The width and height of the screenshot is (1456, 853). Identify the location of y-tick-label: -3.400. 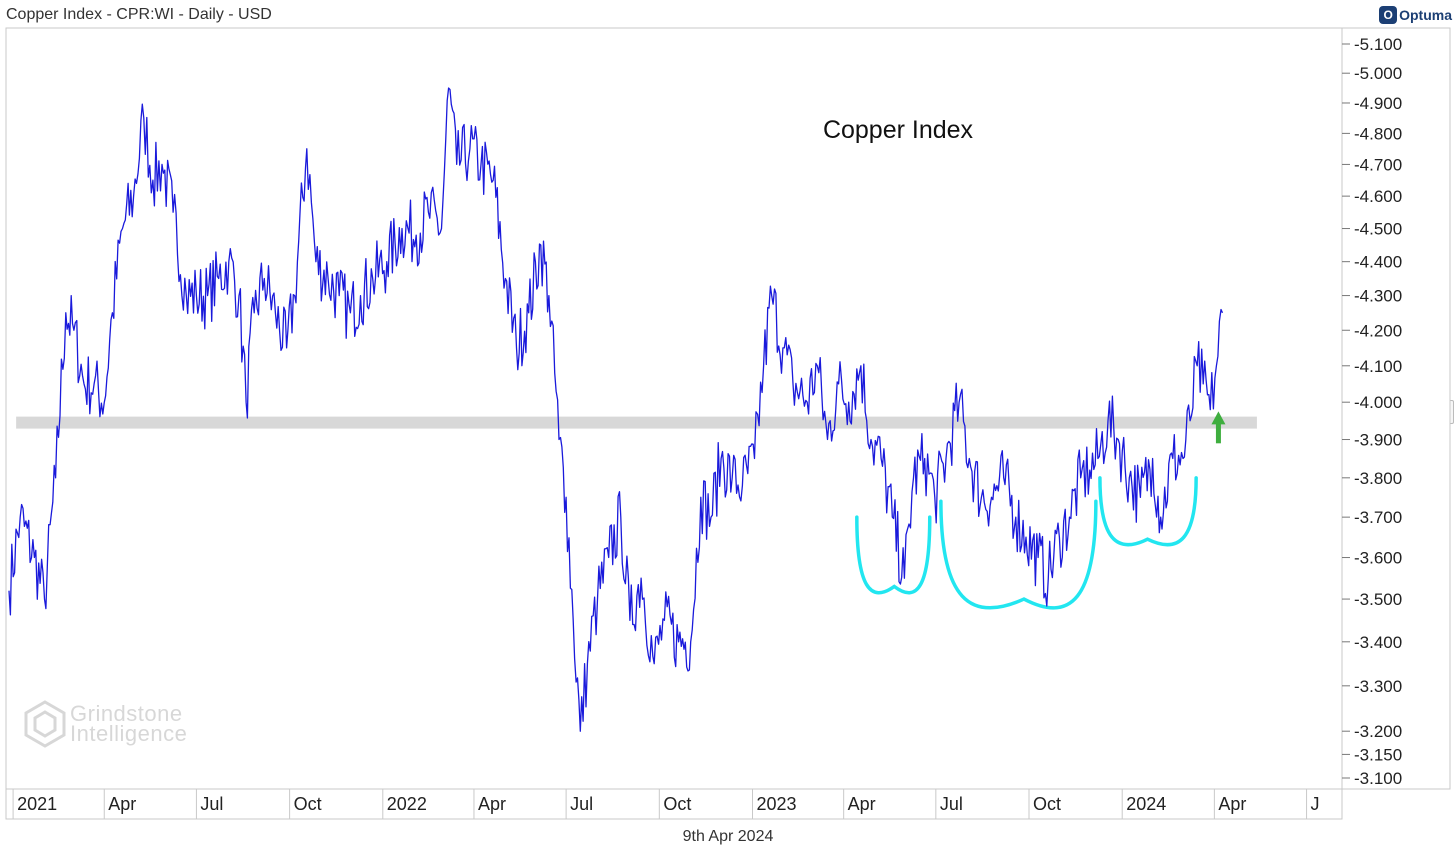
(1378, 642).